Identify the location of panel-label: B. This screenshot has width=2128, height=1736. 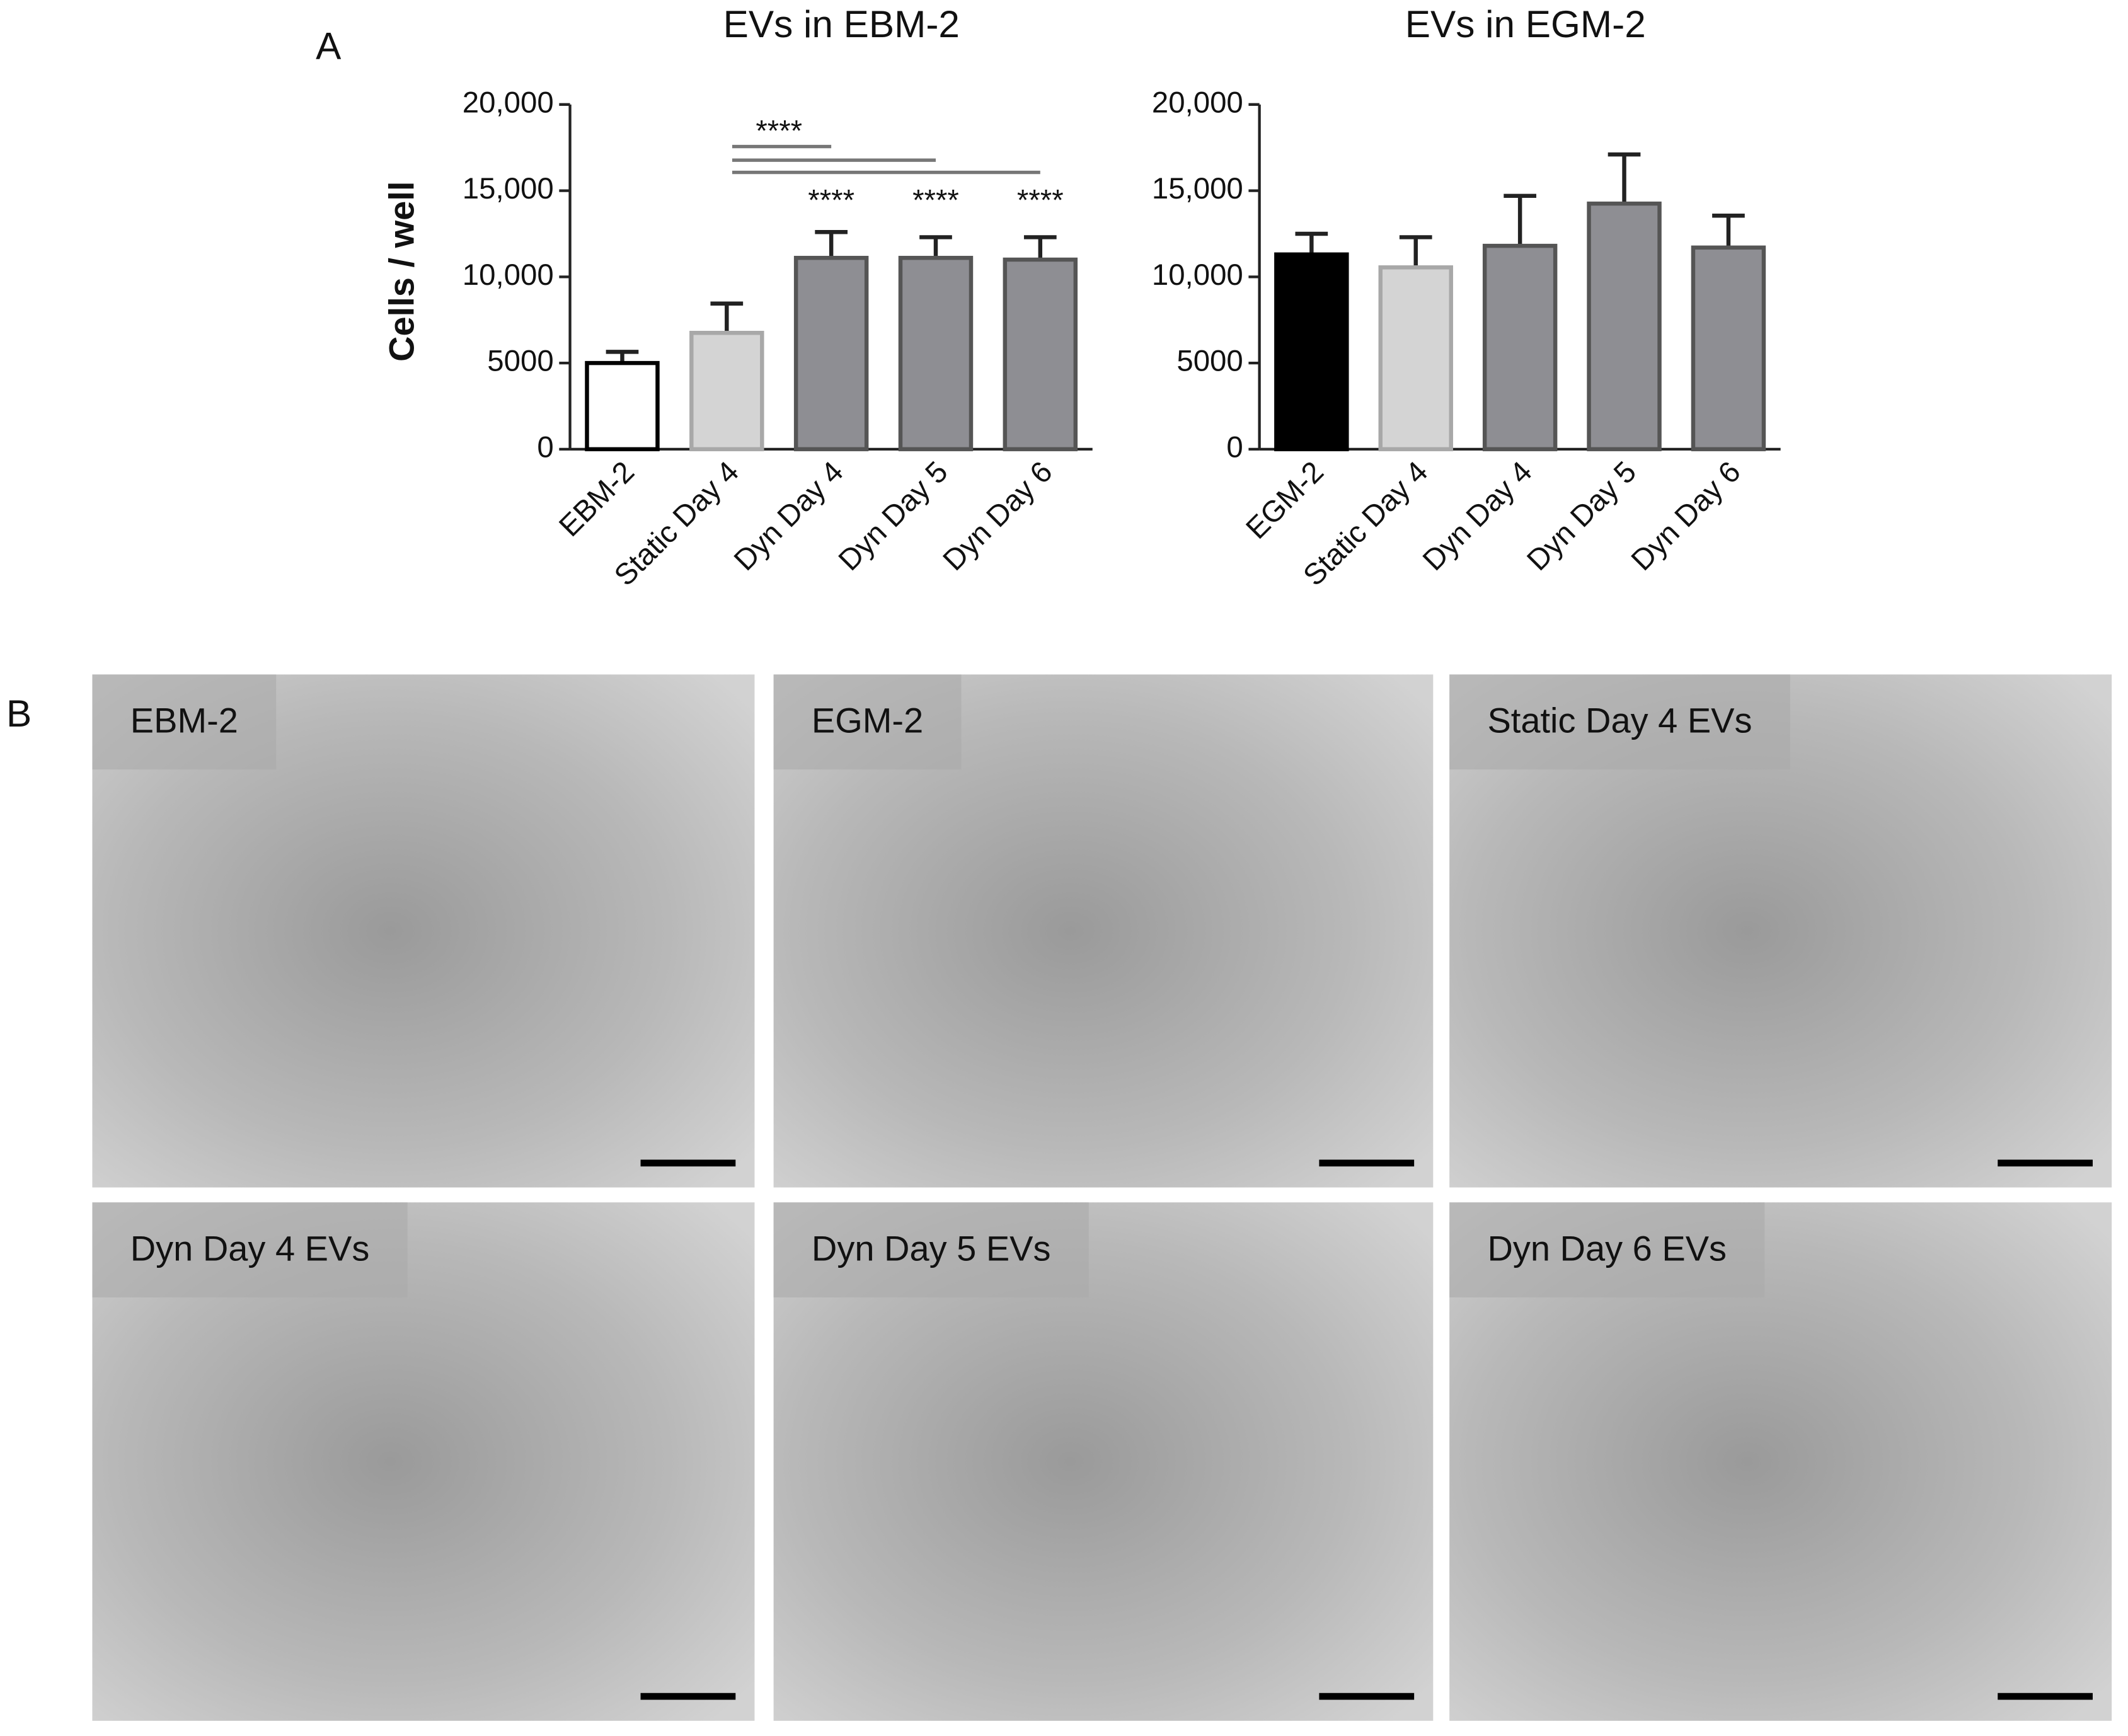
(19, 713).